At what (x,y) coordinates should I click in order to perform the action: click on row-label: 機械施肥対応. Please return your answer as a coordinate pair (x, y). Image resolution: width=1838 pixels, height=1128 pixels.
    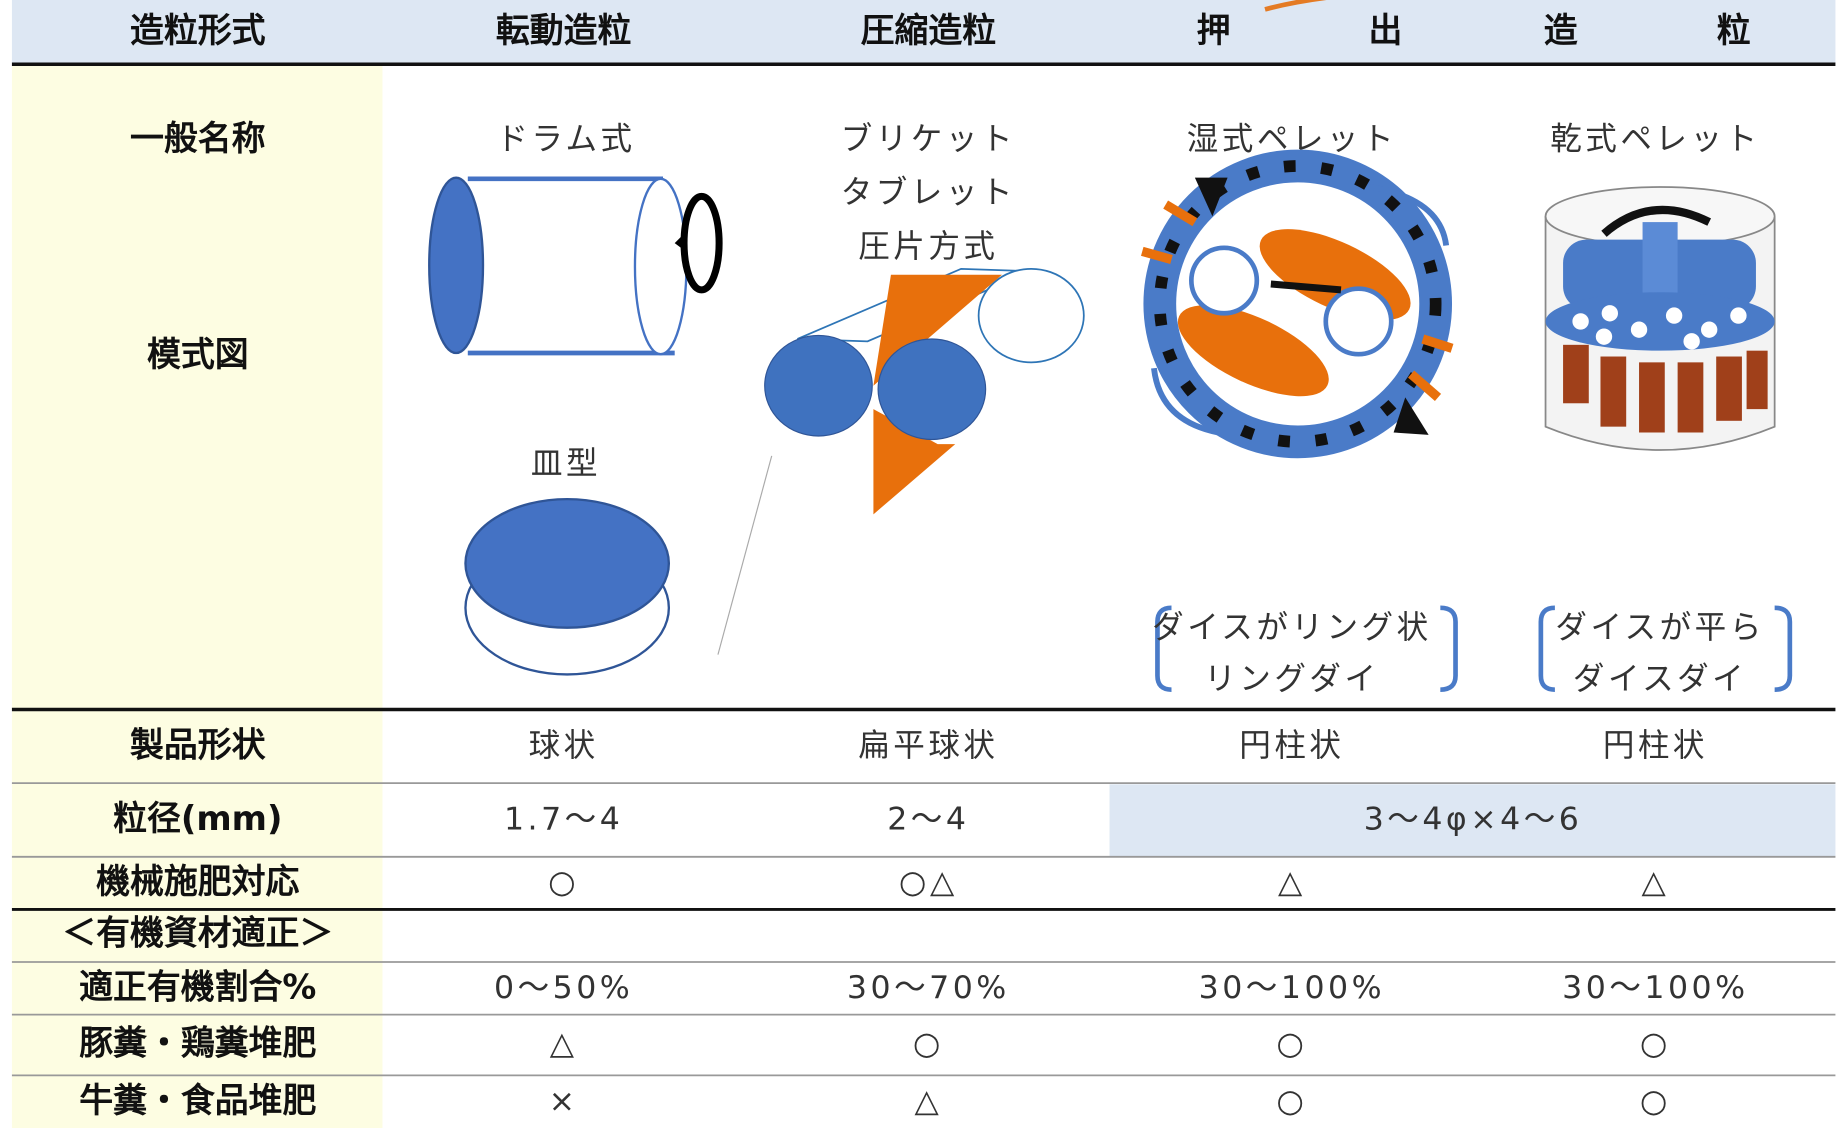
    Looking at the image, I should click on (197, 881).